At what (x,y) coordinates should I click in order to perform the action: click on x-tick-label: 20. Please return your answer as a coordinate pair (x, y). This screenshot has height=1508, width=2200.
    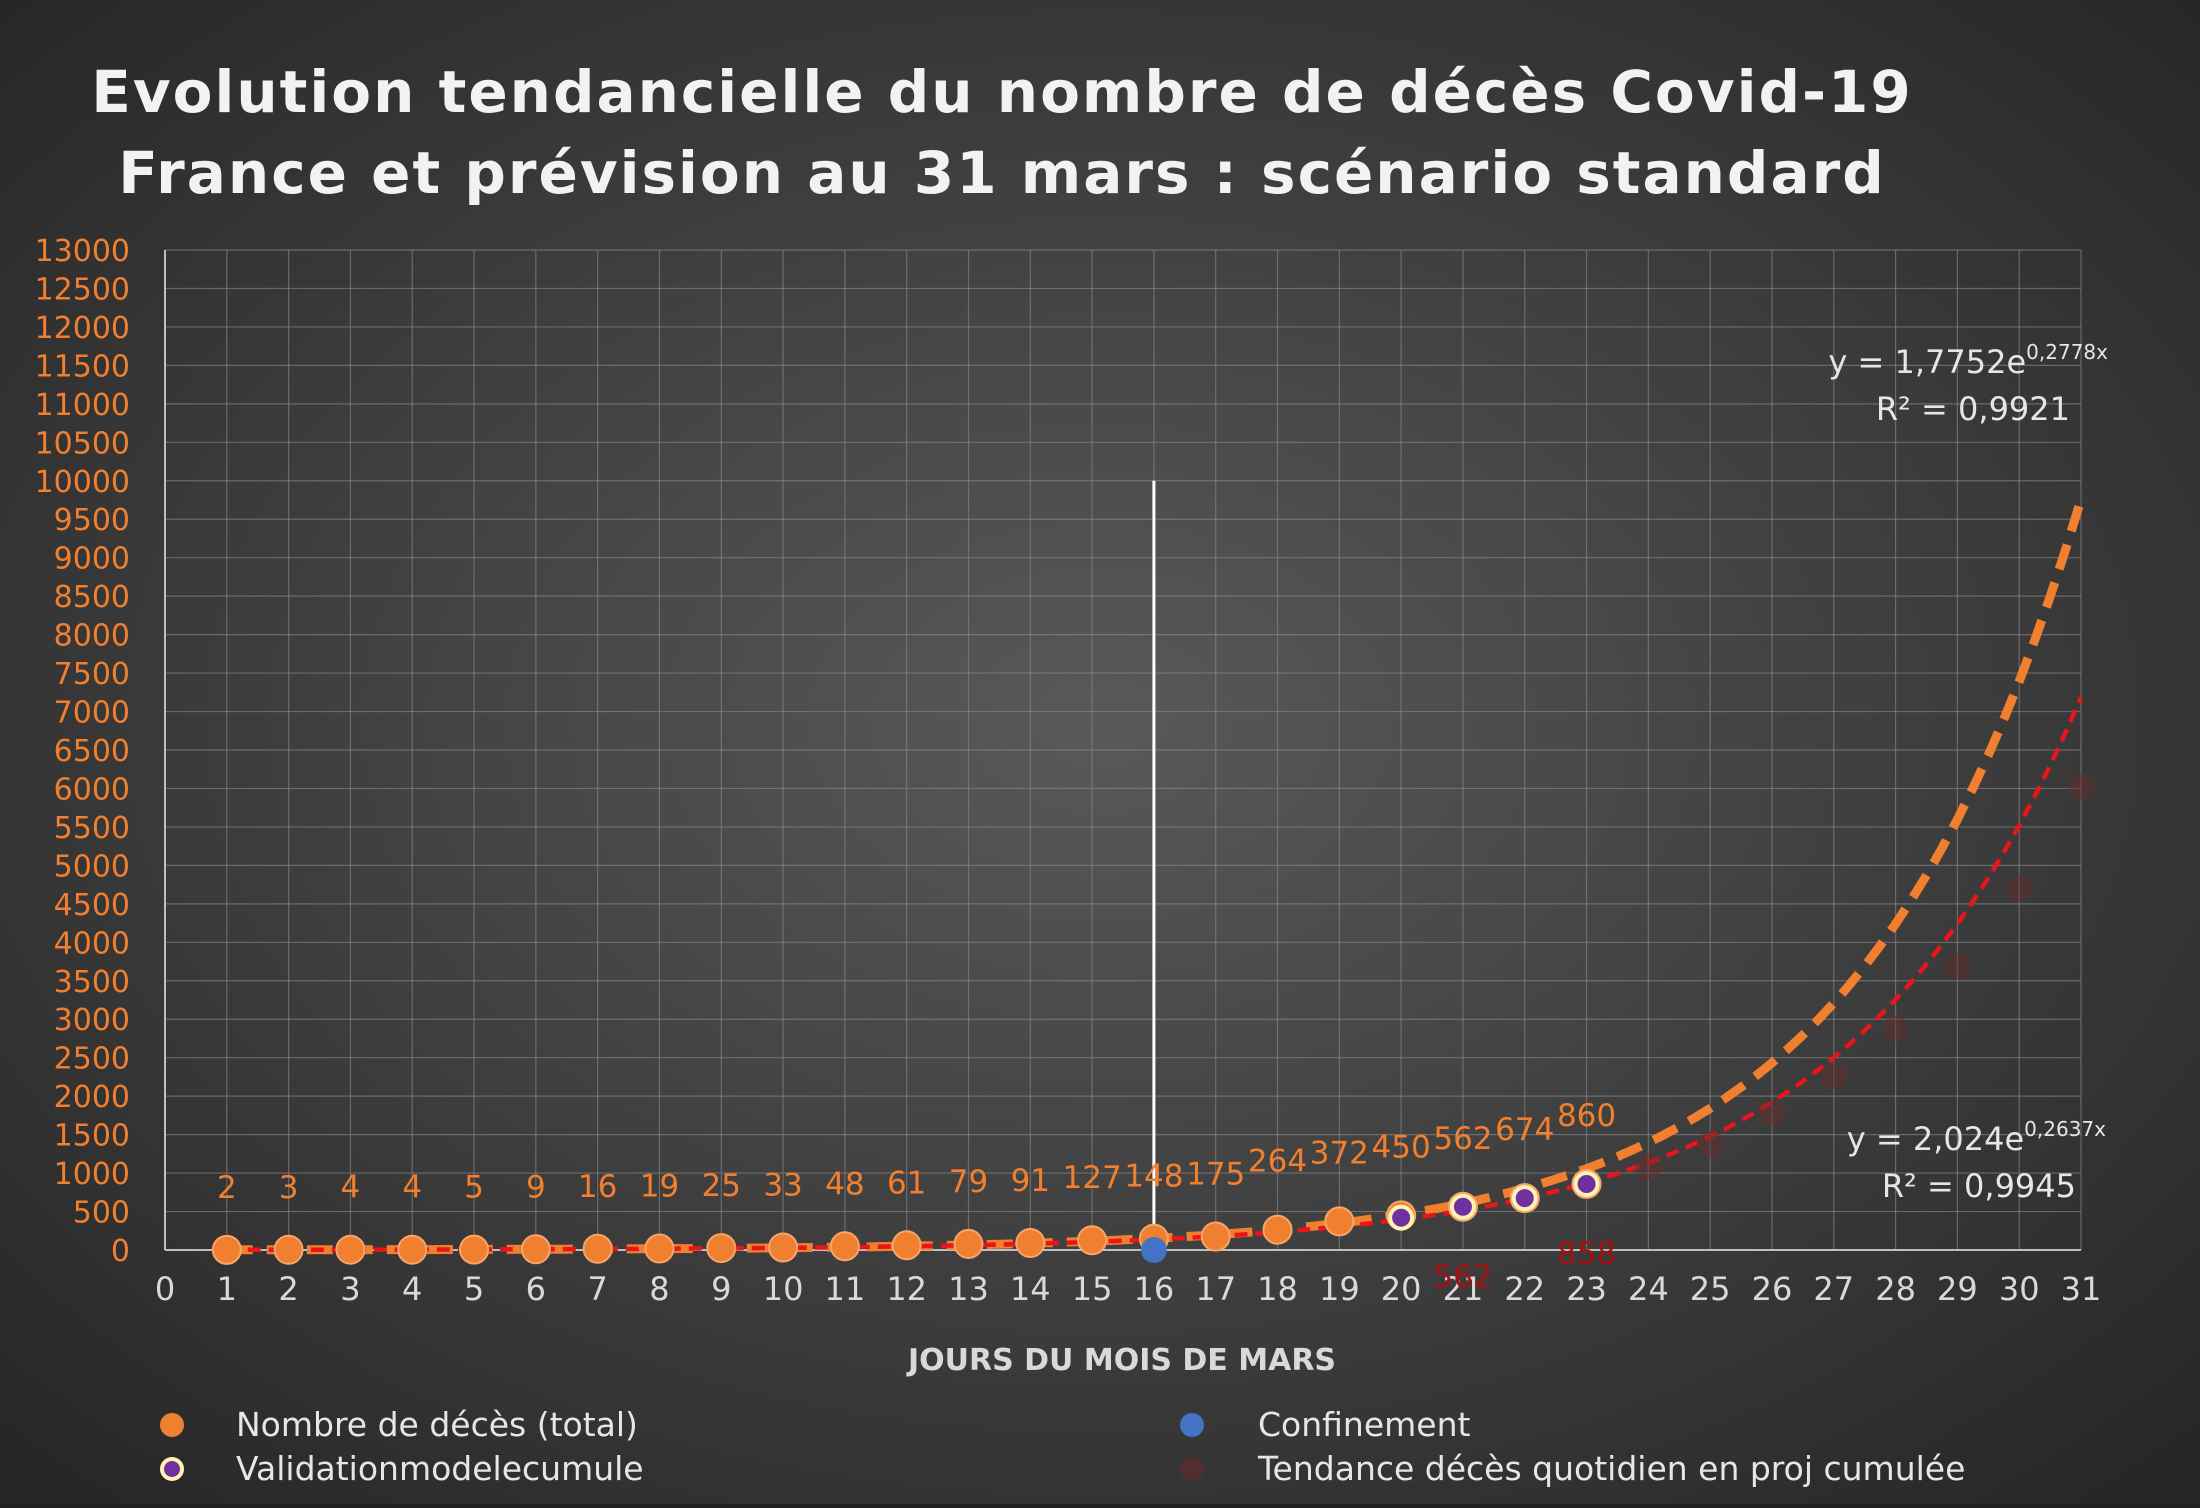
    Looking at the image, I should click on (1401, 1289).